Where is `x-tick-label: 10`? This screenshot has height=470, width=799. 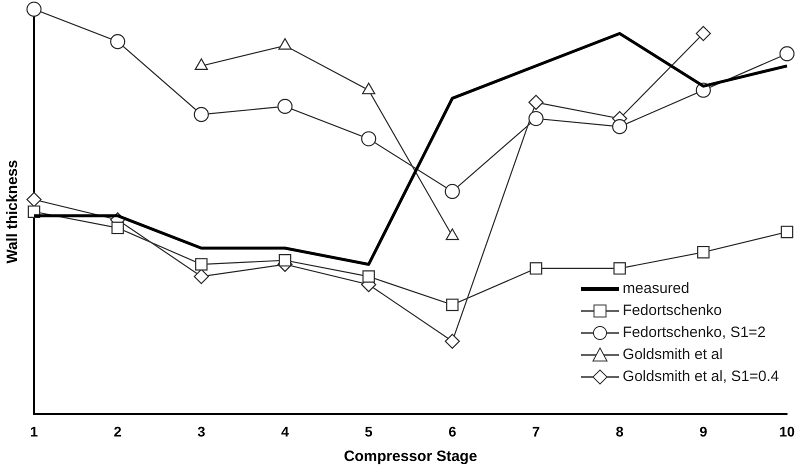
x-tick-label: 10 is located at coordinates (787, 431).